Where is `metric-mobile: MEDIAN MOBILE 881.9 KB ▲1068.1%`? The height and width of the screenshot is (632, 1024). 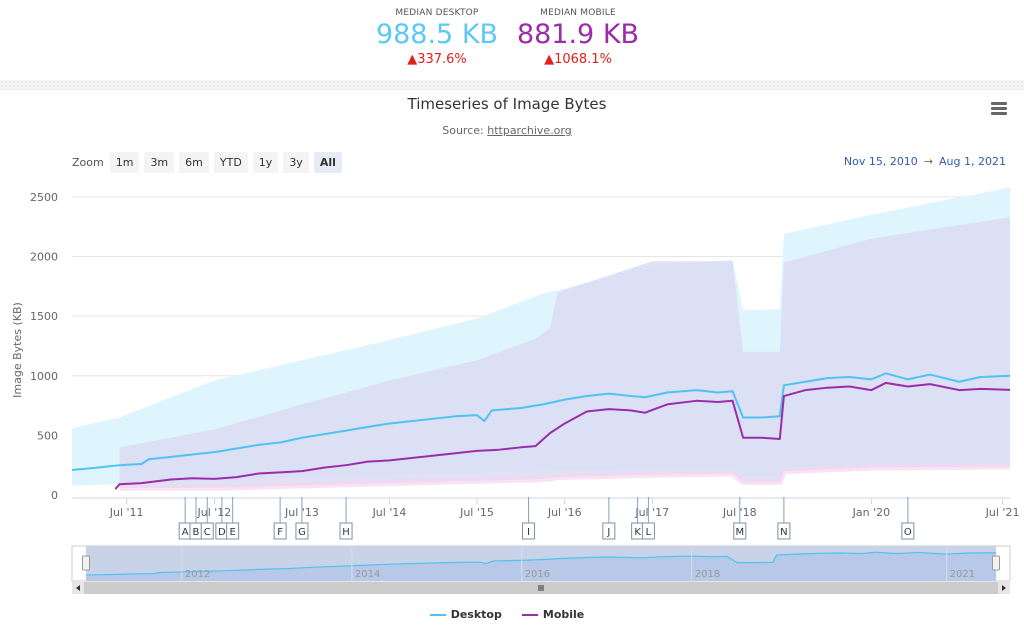 metric-mobile: MEDIAN MOBILE 881.9 KB ▲1068.1% is located at coordinates (578, 37).